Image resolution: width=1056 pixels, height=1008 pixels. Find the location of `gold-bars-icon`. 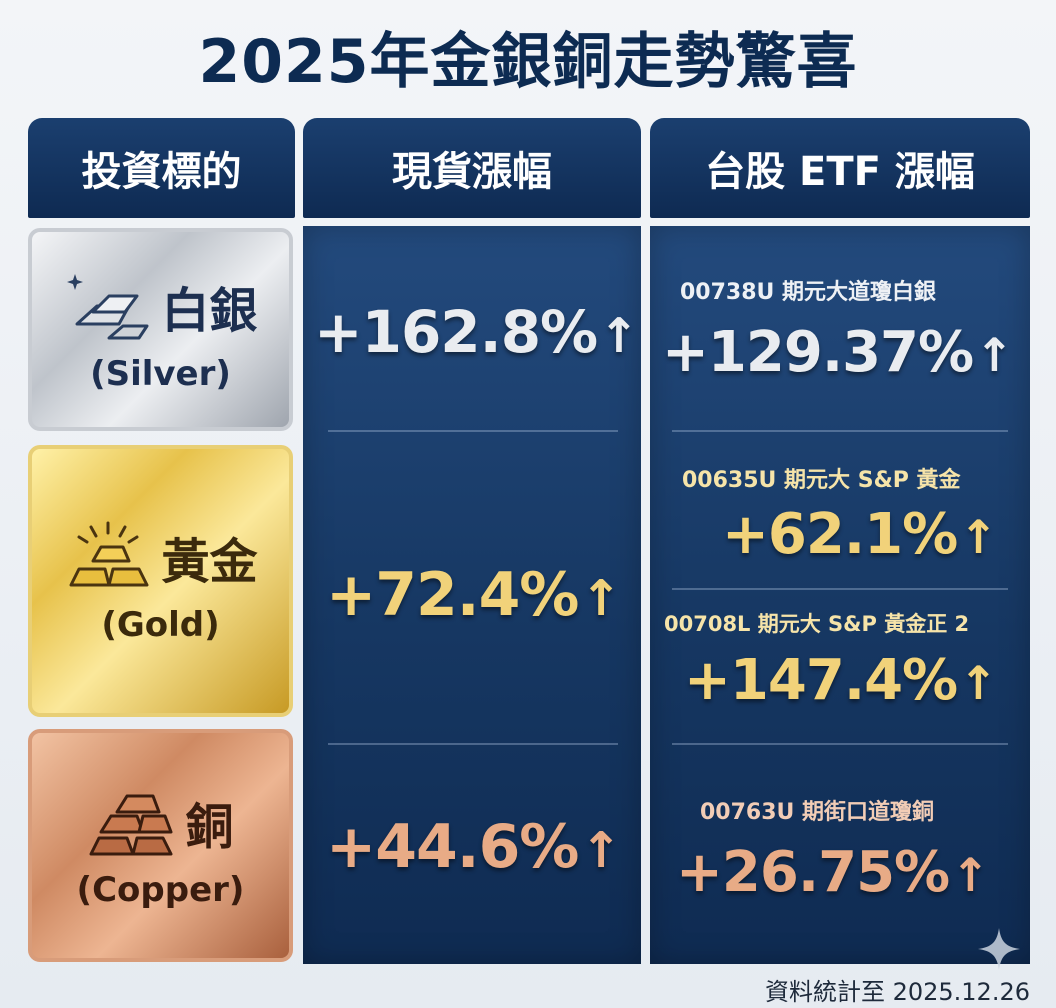

gold-bars-icon is located at coordinates (109, 554).